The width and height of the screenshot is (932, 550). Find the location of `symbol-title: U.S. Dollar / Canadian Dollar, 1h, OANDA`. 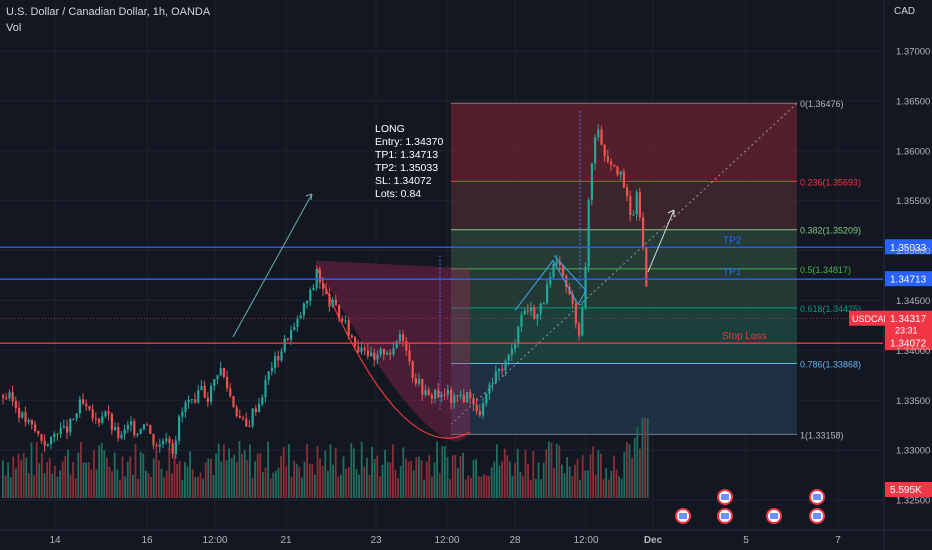

symbol-title: U.S. Dollar / Canadian Dollar, 1h, OANDA is located at coordinates (108, 12).